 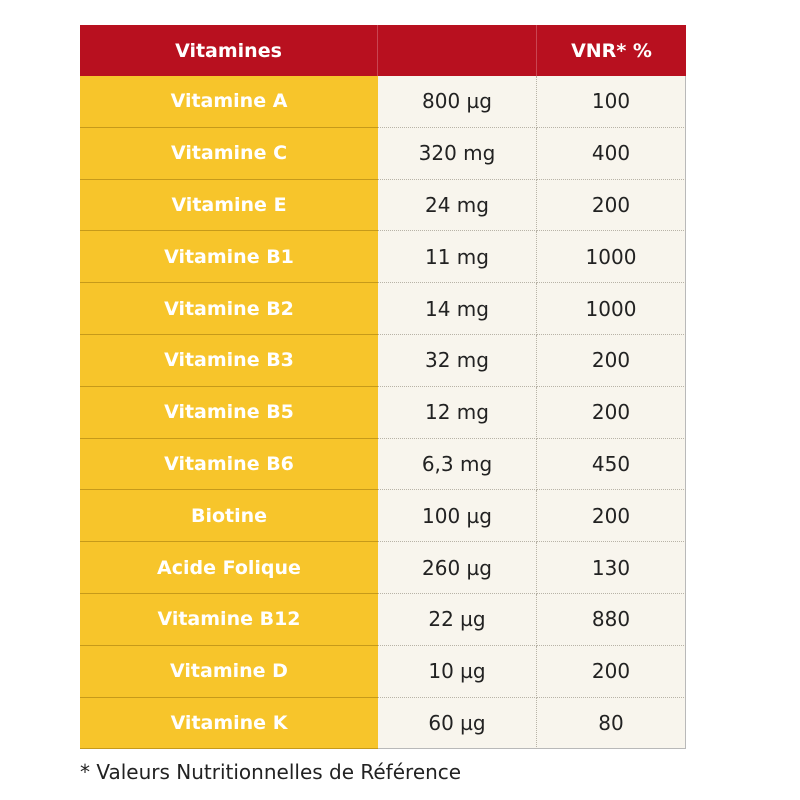 What do you see at coordinates (229, 619) in the screenshot?
I see `vitamin-name-cell: Vitamine B12` at bounding box center [229, 619].